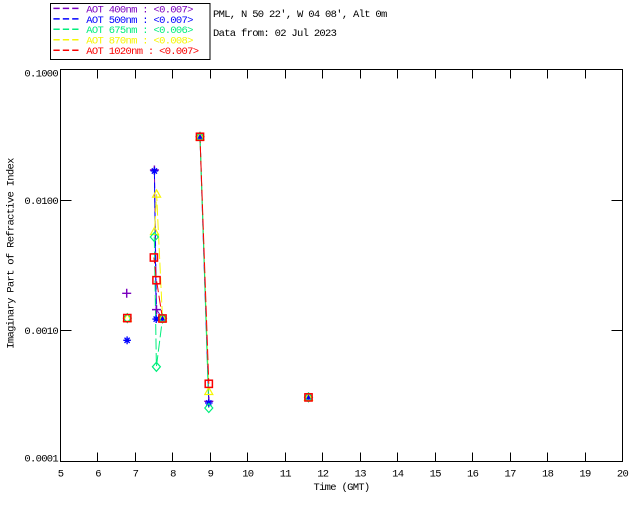 Image resolution: width=640 pixels, height=517 pixels. Describe the element at coordinates (300, 15) in the screenshot. I see `svg-text:PML, N 50 22', W 04 08', Alt 0: PML, N 50 22', W 04 08', Alt 0m` at that location.